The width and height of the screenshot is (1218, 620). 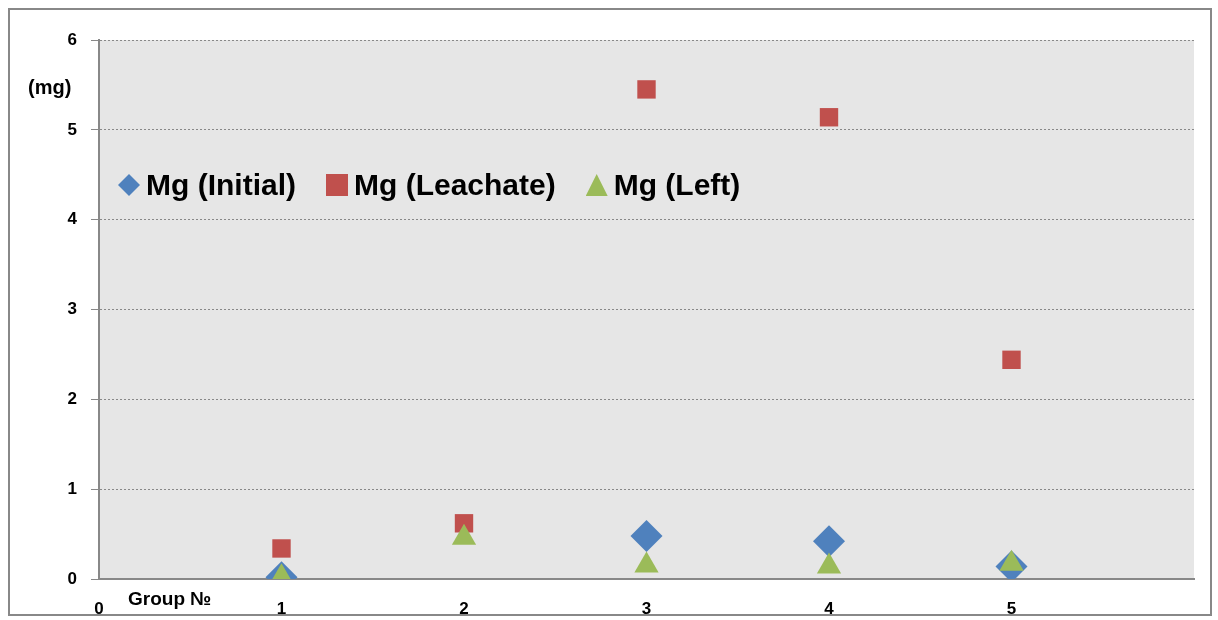 I want to click on x-tick-label: 1, so click(x=281, y=608).